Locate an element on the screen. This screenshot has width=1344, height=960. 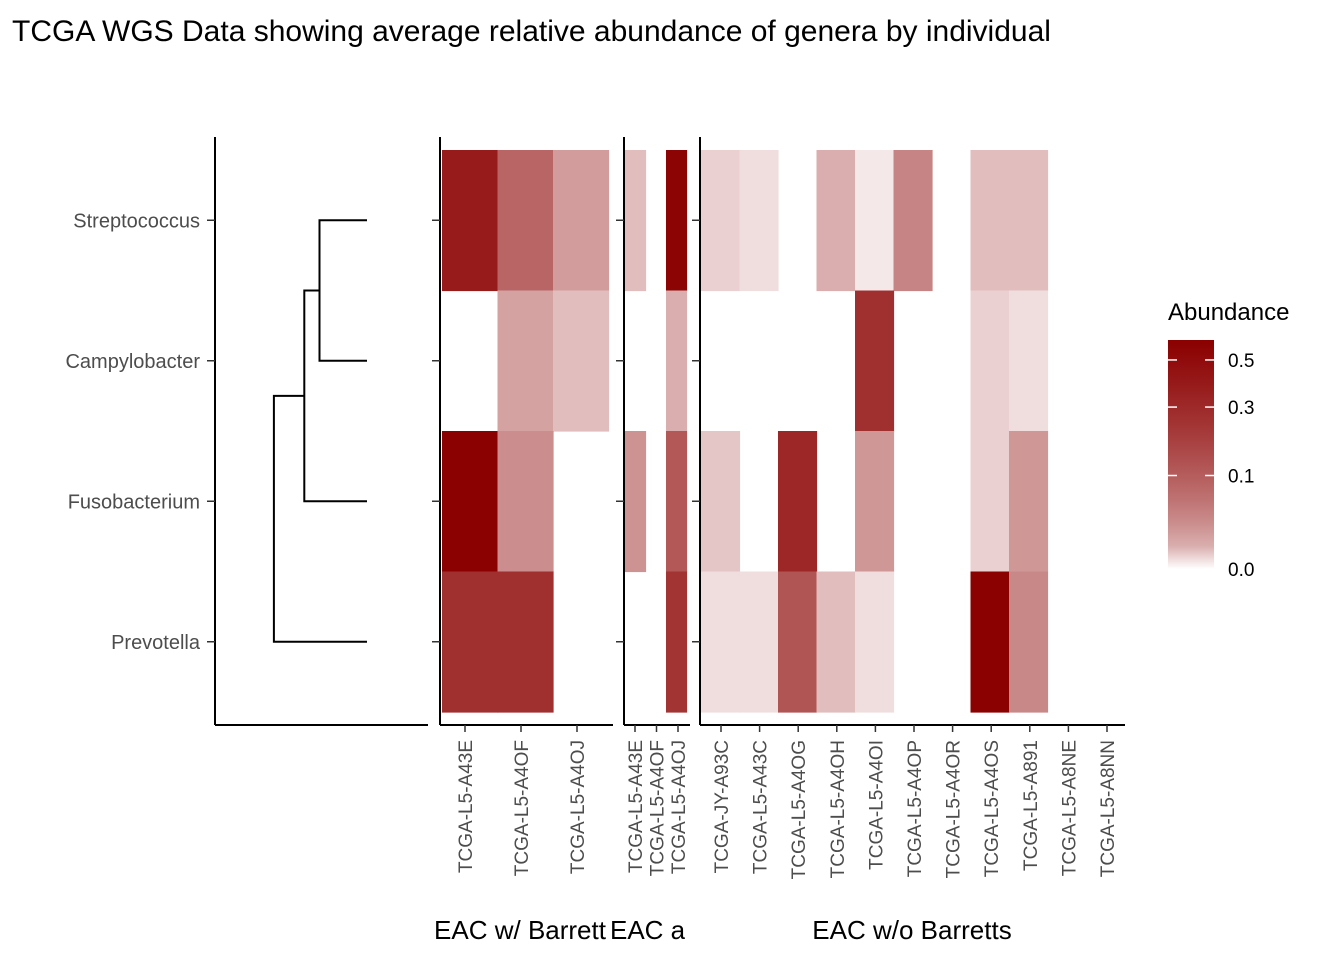
sample-label: TCGA-L5-A8NE is located at coordinates (1069, 808).